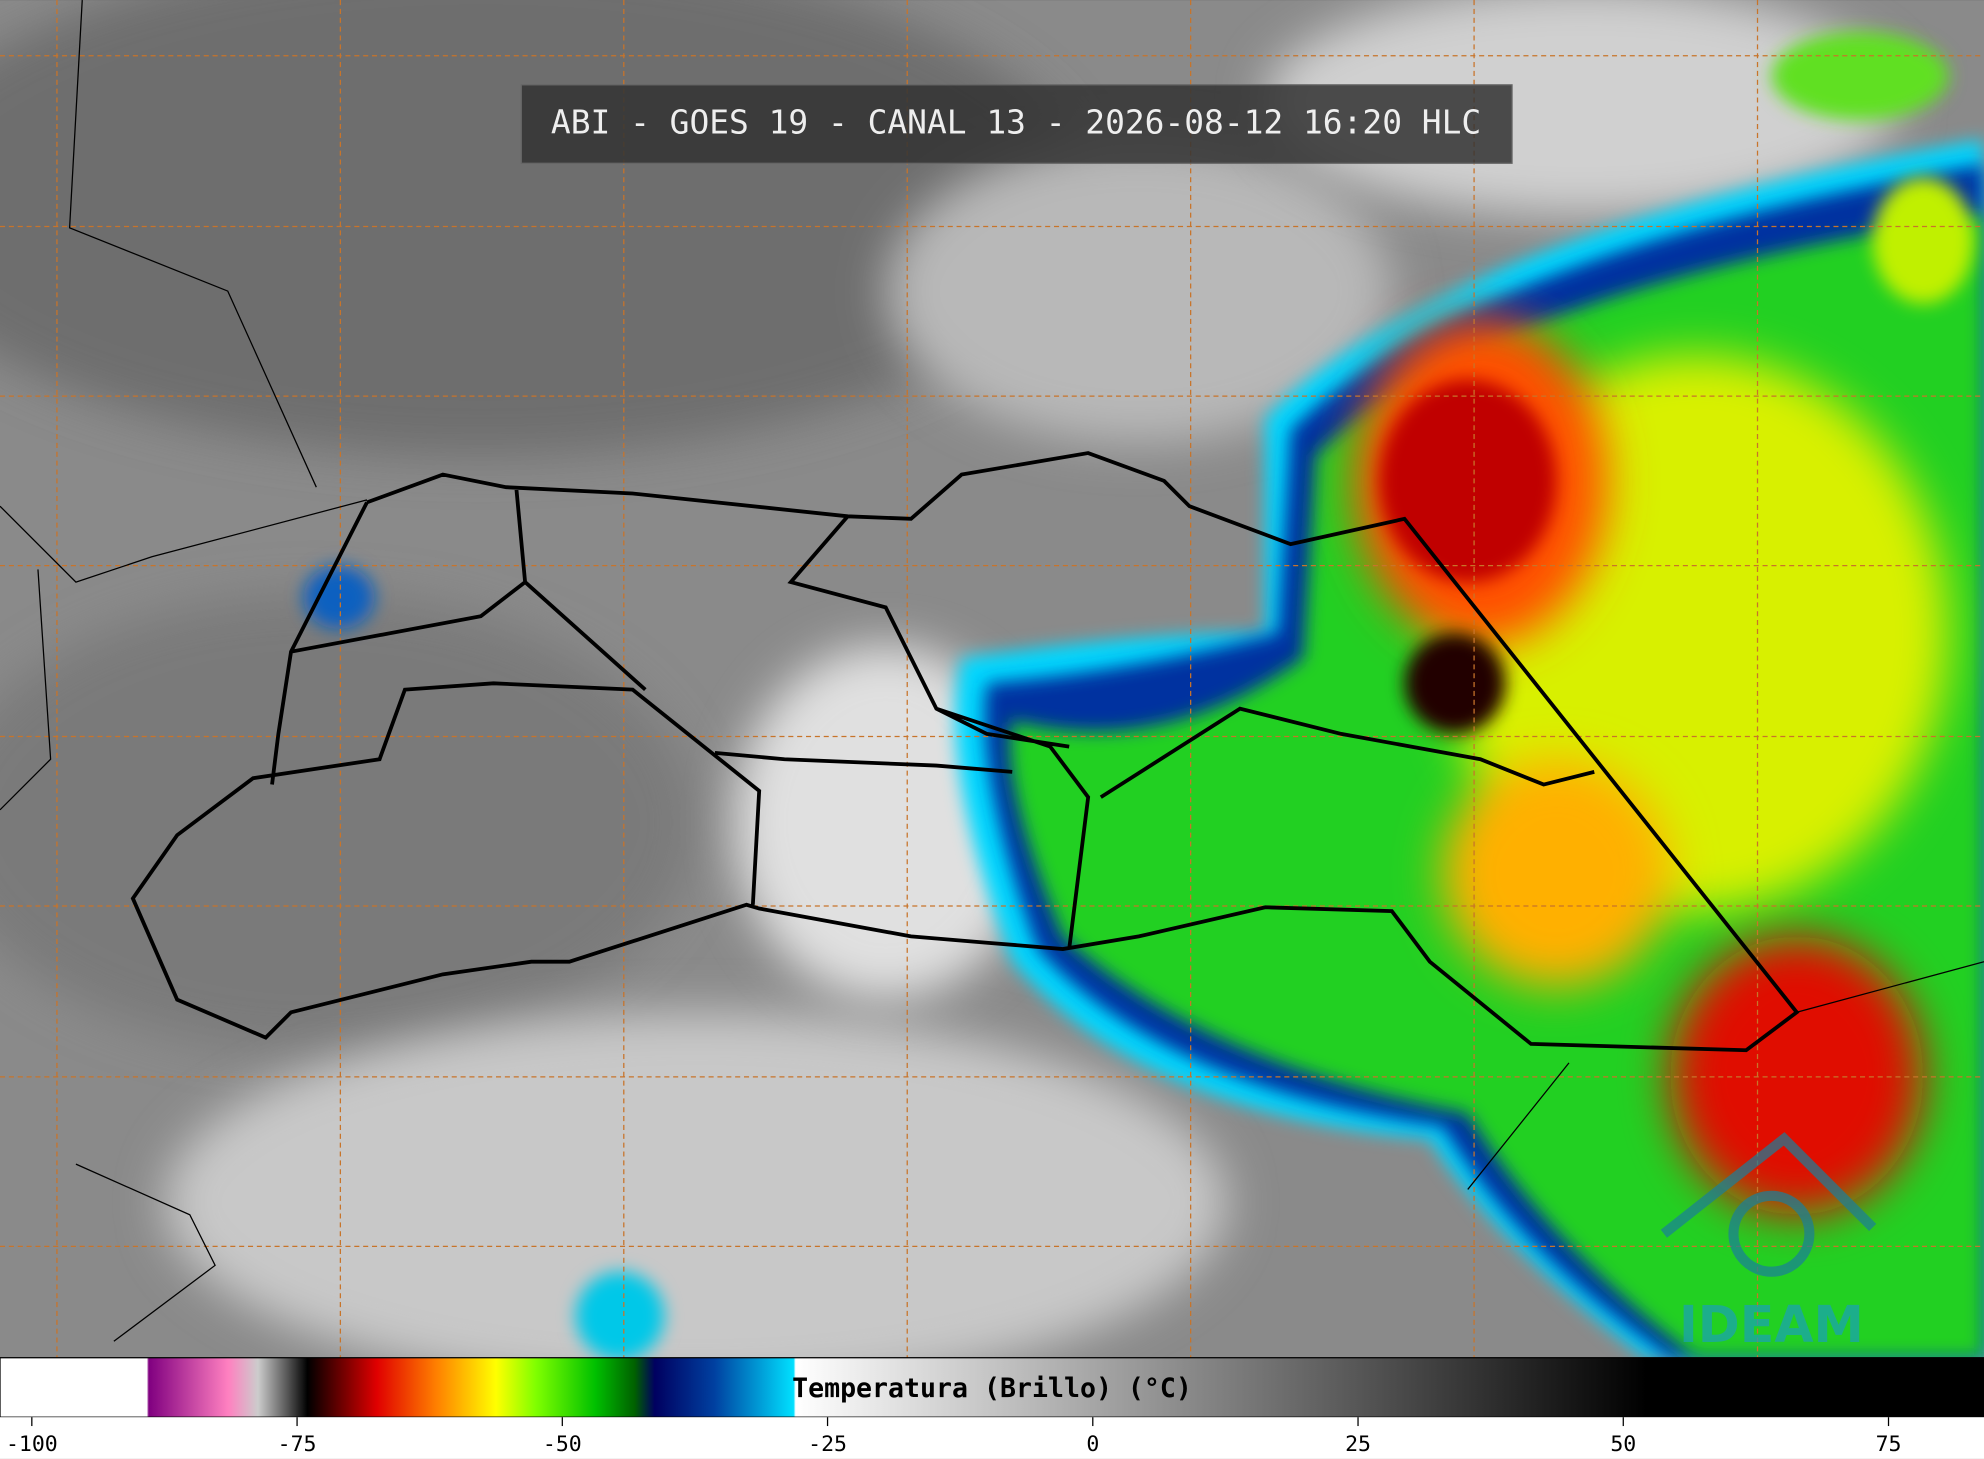 The image size is (1984, 1459). I want to click on colorbar, so click(992, 1387).